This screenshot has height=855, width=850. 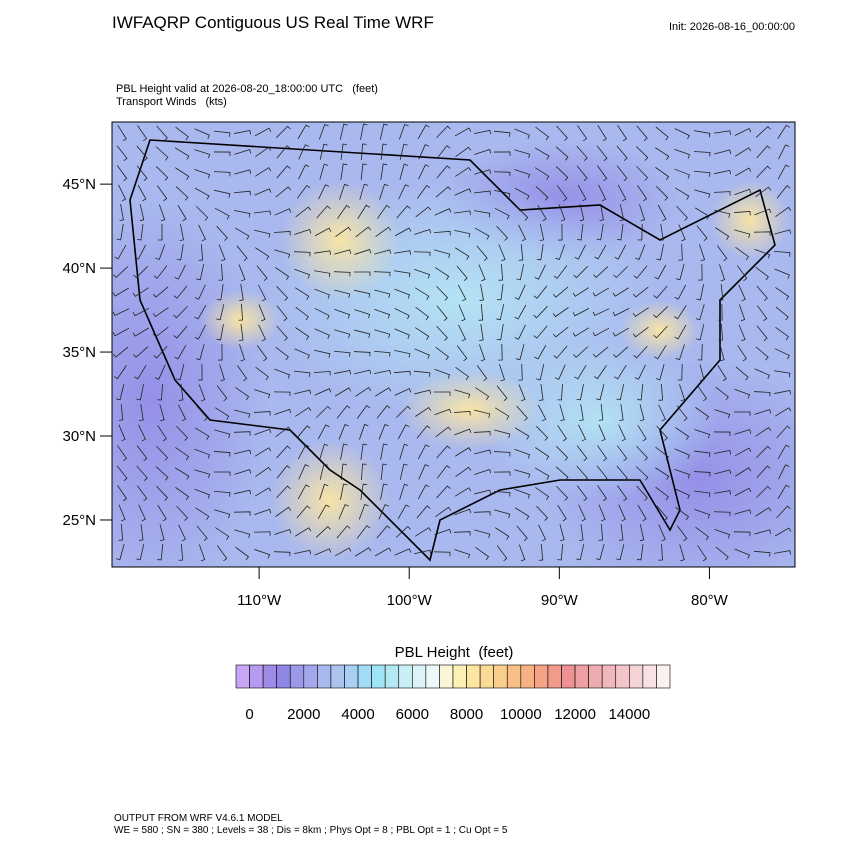 I want to click on colorbar-tick-label: 4000, so click(x=357, y=714).